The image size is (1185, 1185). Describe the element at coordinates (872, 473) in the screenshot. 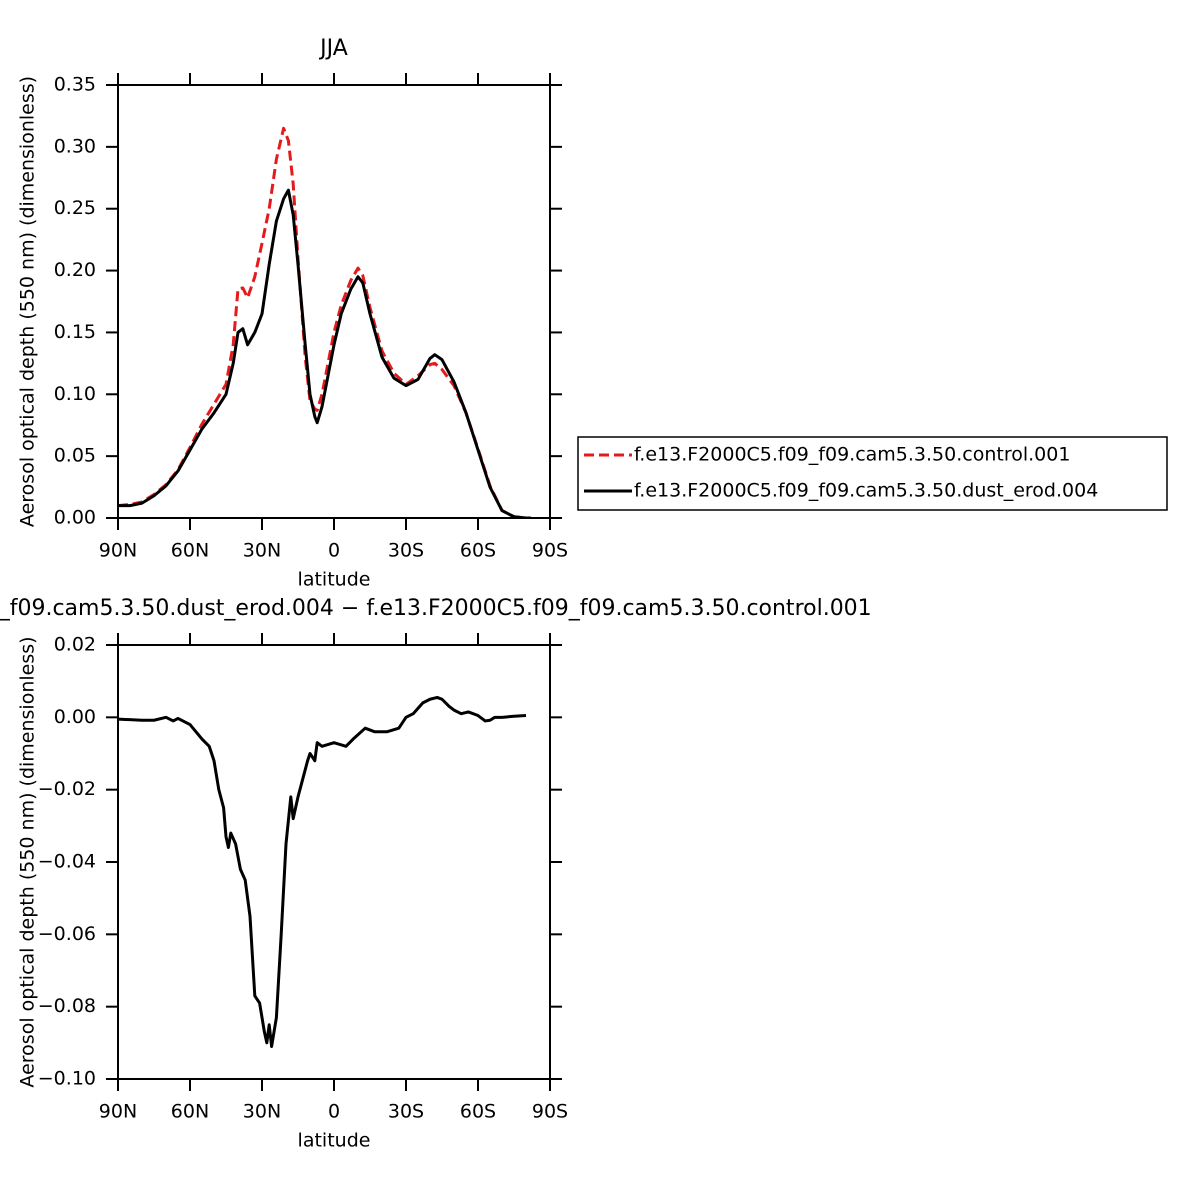

I see `legend-box` at that location.